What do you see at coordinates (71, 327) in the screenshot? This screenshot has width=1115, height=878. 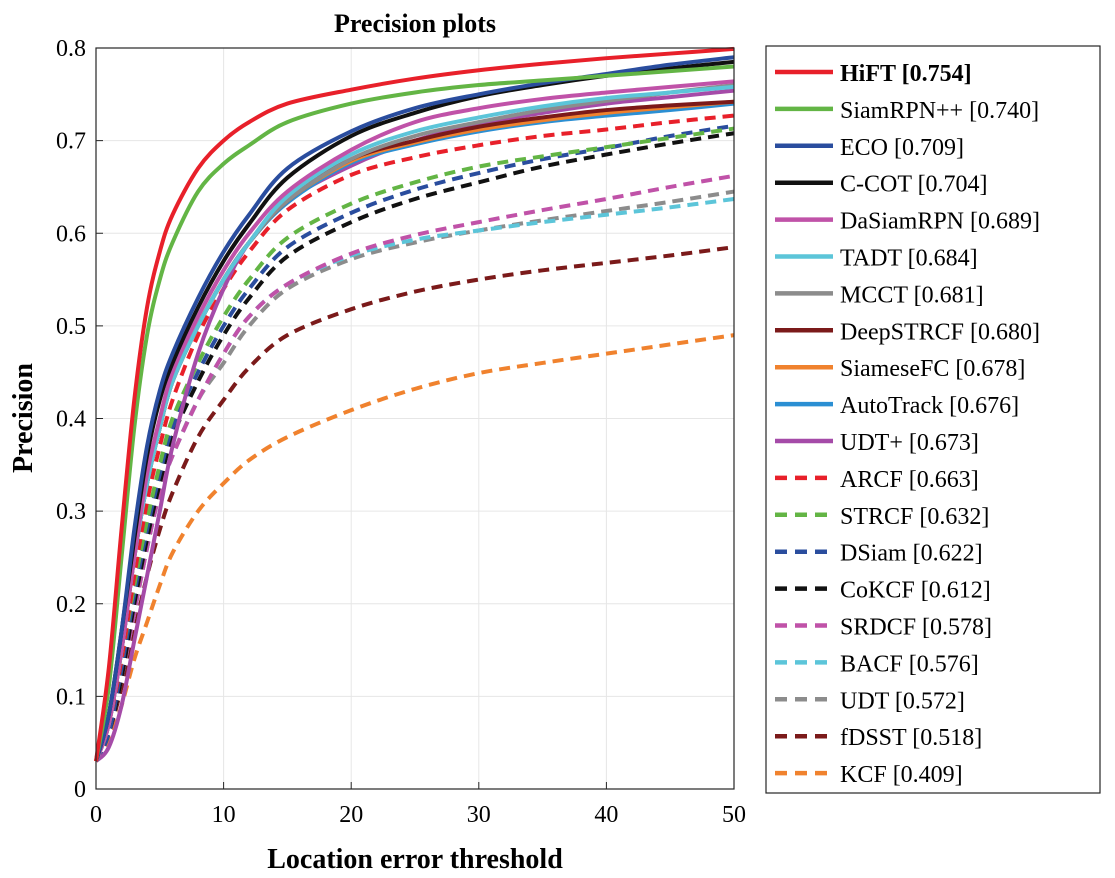 I see `y-tick-label: 0.5` at bounding box center [71, 327].